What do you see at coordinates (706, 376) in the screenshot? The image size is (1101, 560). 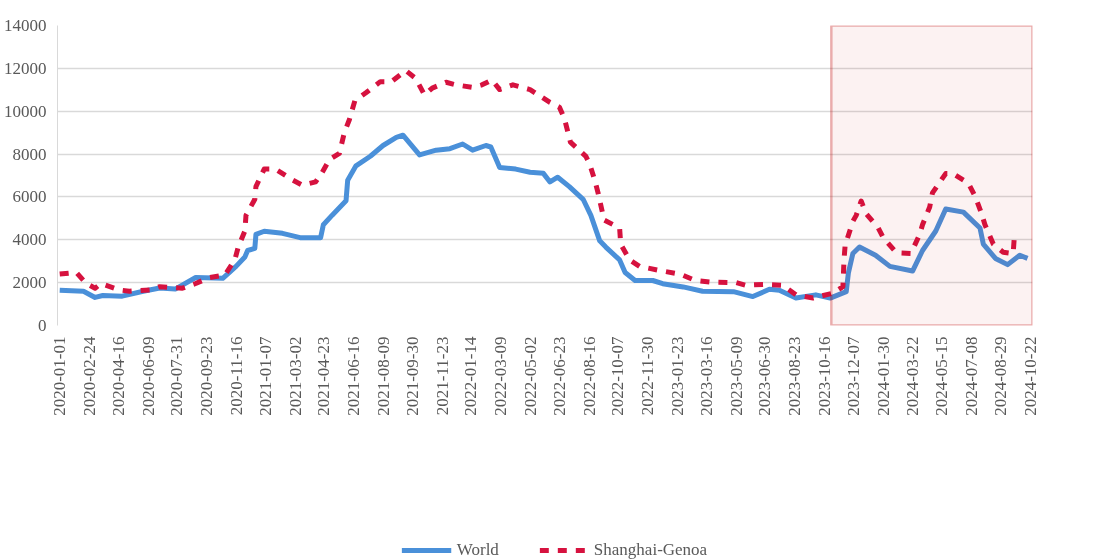 I see `x-tick-label: 2023-03-16` at bounding box center [706, 376].